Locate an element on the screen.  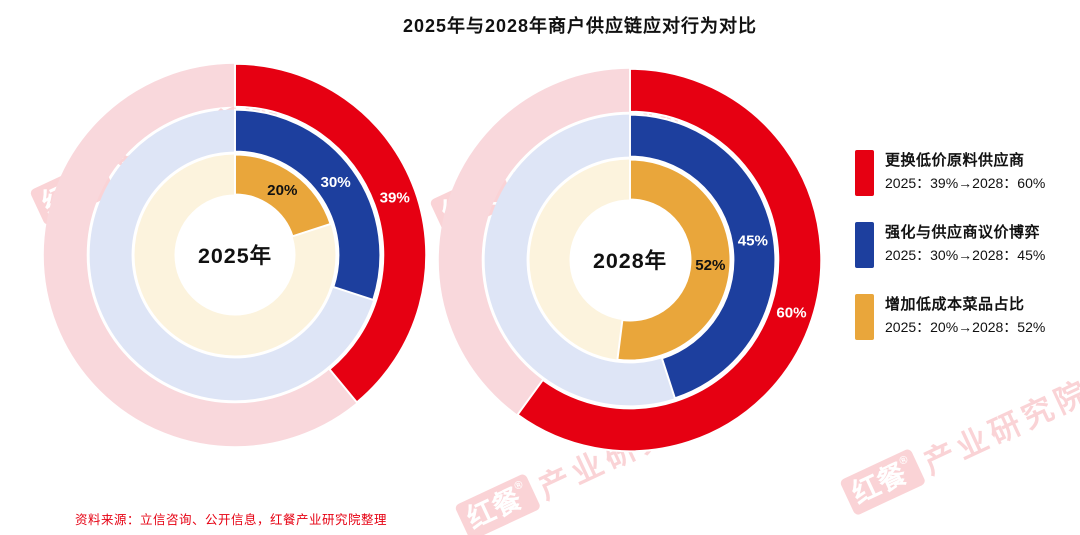
source-note: 资料来源：立信咨询、公开信息，红餐产业研究院整理 is located at coordinates (231, 520).